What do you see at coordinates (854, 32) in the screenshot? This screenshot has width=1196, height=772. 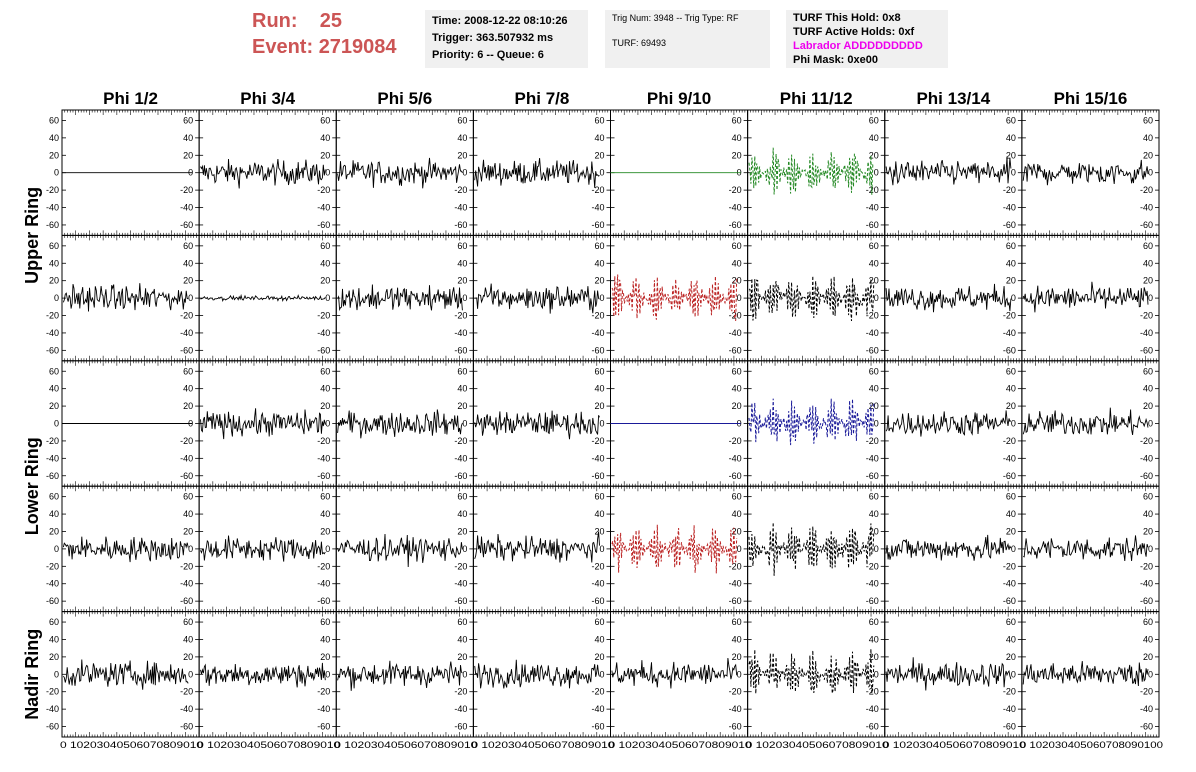 I see `turf-active-text: TURF Active Holds: 0xf` at bounding box center [854, 32].